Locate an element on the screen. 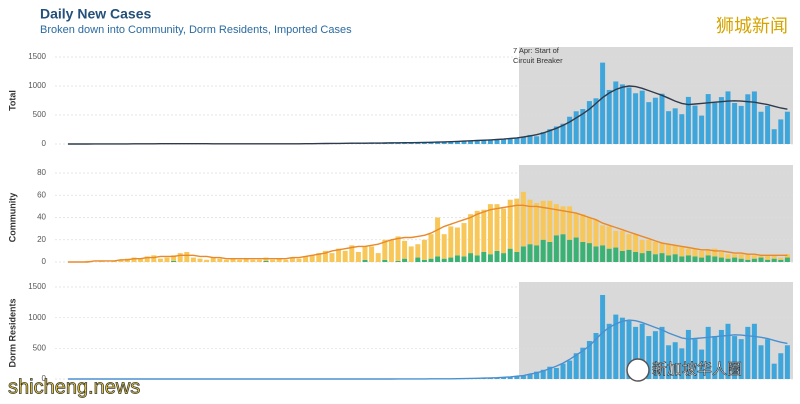 The height and width of the screenshot is (404, 800). y-tick-label: 1500 is located at coordinates (37, 56).